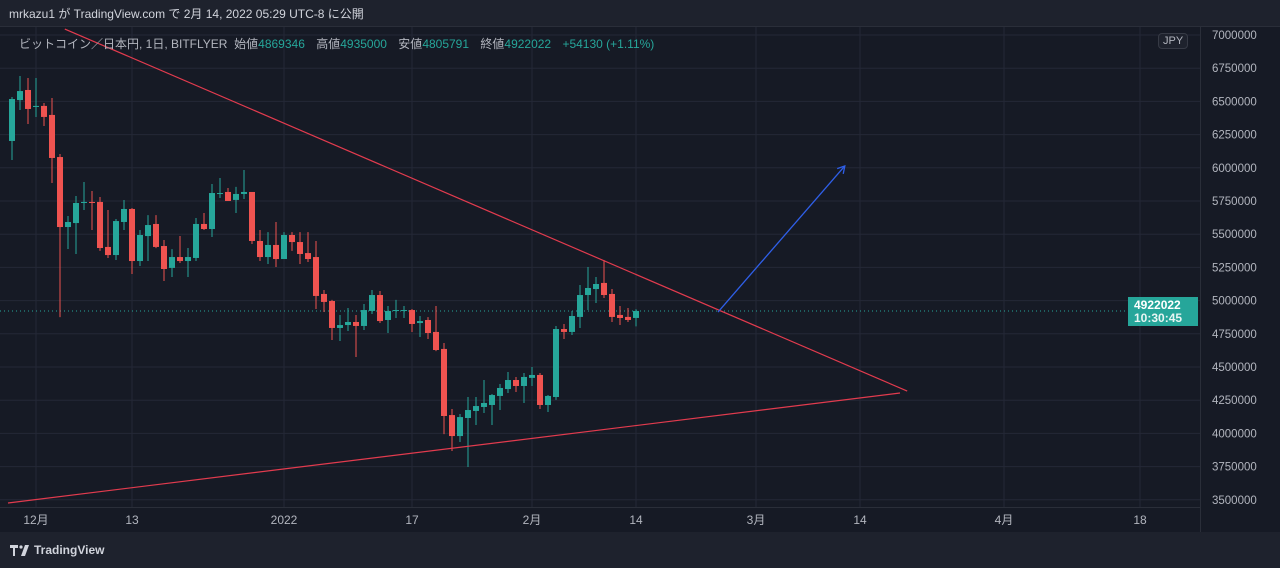 This screenshot has height=568, width=1280. Describe the element at coordinates (246, 44) in the screenshot. I see `open-label: 始値` at that location.